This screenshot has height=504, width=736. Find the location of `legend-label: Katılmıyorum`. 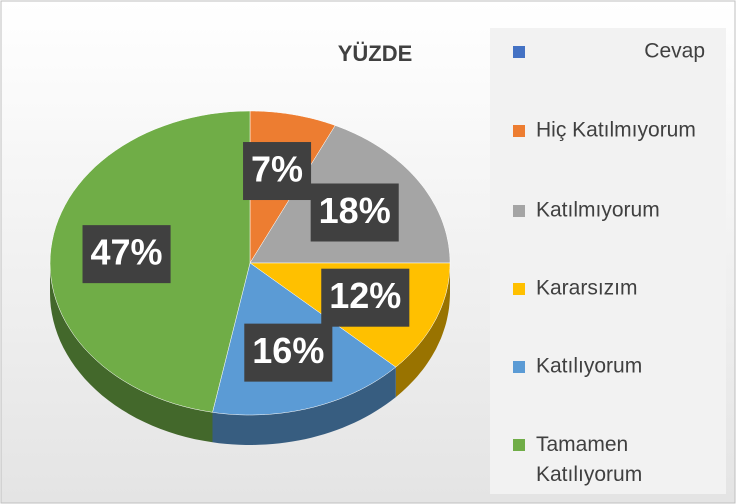

legend-label: Katılmıyorum is located at coordinates (598, 210).